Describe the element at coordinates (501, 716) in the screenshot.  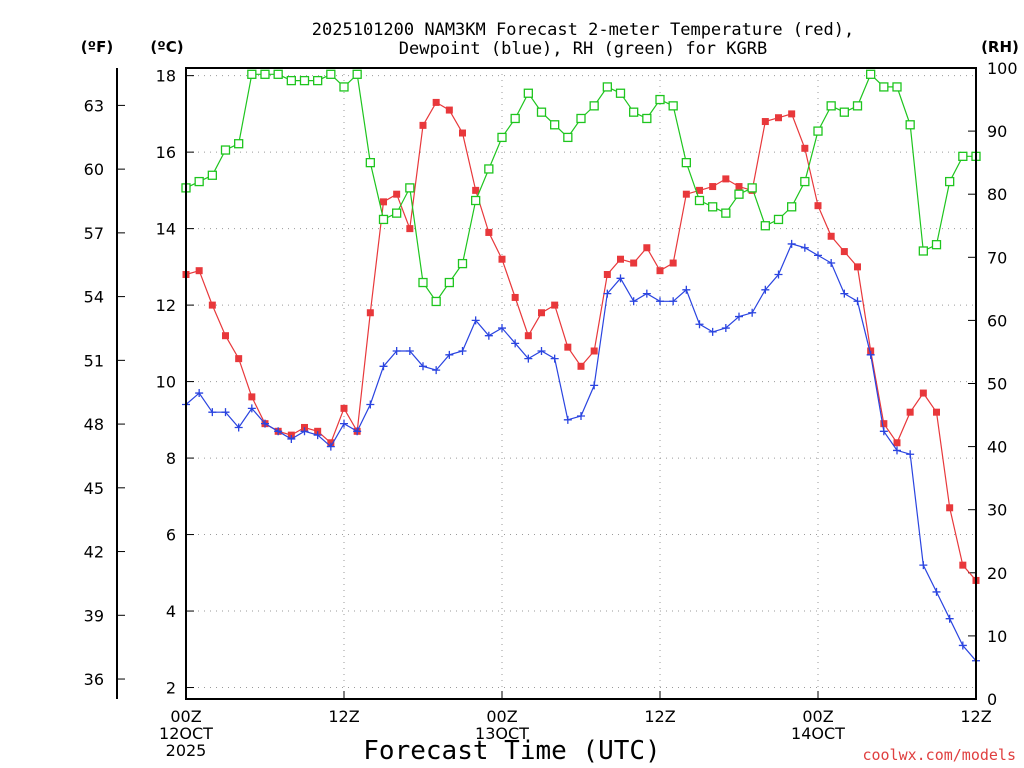
I see `x-tick-label: 00Z` at that location.